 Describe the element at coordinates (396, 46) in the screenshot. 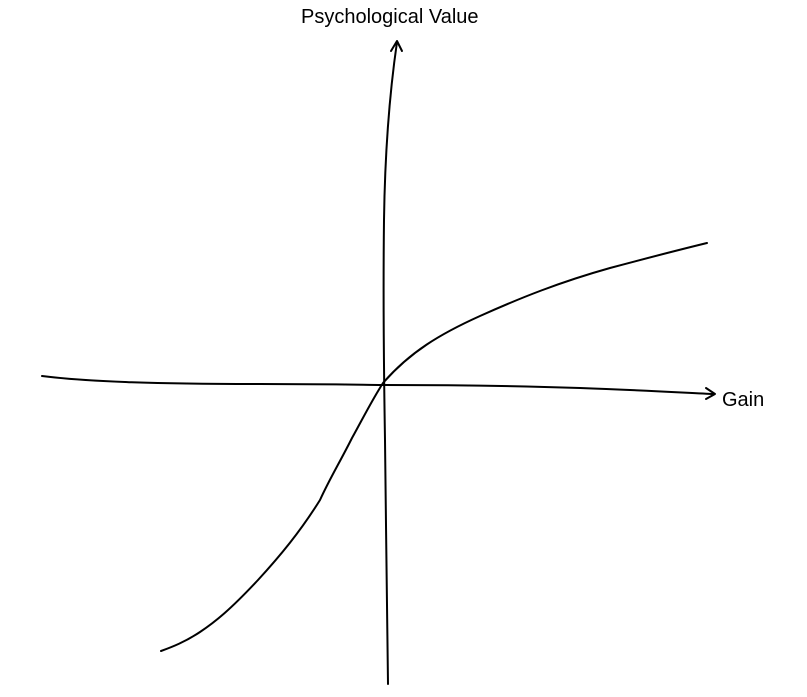

I see `y-axis-arrow-icon` at that location.